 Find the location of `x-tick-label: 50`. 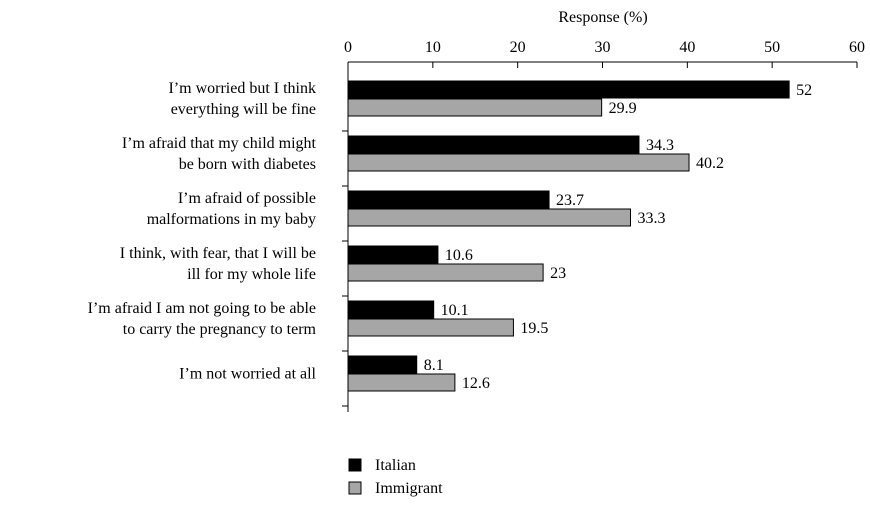

x-tick-label: 50 is located at coordinates (772, 47).